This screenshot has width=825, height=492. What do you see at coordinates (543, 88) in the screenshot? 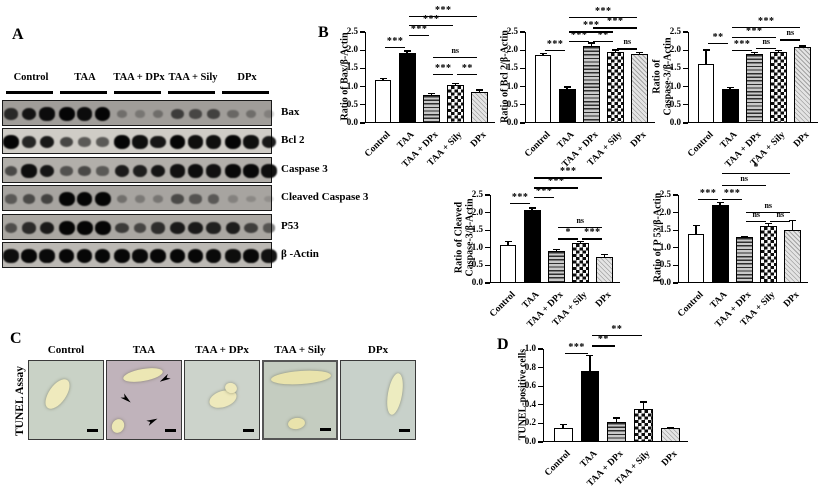
I see `bar-Control` at bounding box center [543, 88].